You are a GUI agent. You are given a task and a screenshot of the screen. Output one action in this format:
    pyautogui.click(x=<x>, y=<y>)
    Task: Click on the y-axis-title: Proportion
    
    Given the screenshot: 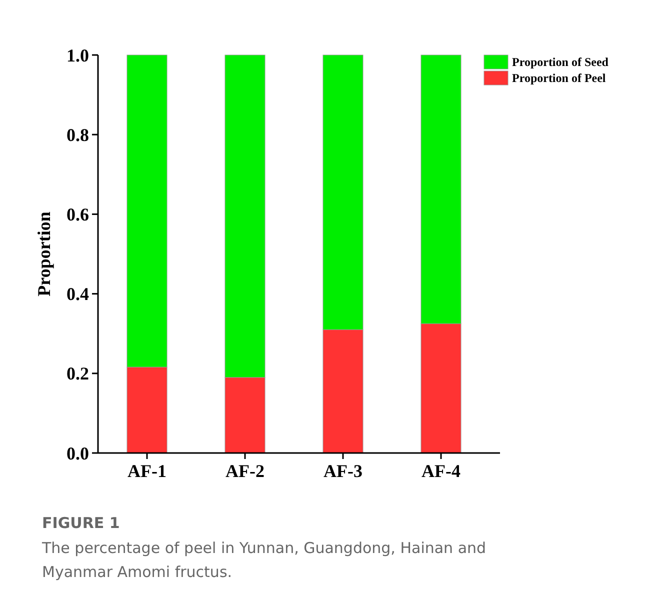 What is the action you would take?
    pyautogui.click(x=44, y=254)
    